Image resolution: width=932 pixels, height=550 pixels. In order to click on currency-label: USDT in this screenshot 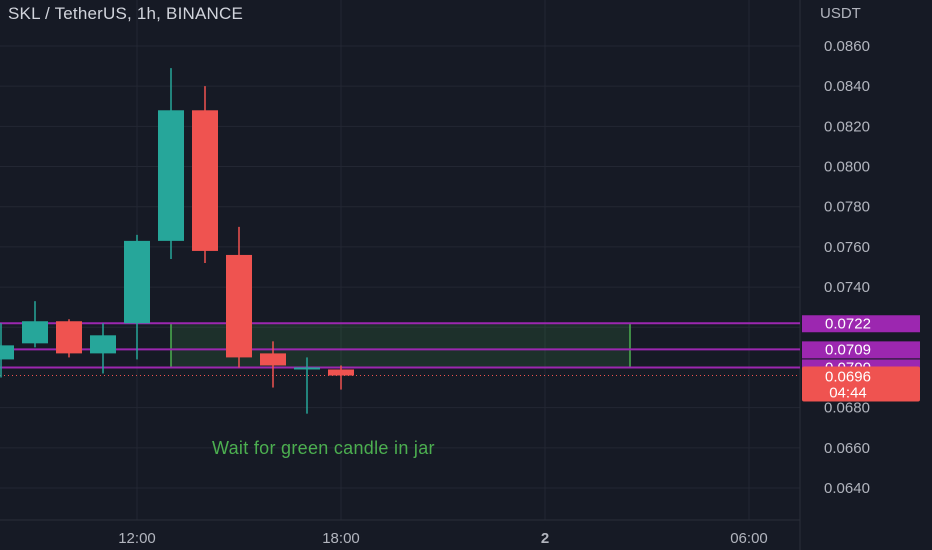, I will do `click(840, 13)`.